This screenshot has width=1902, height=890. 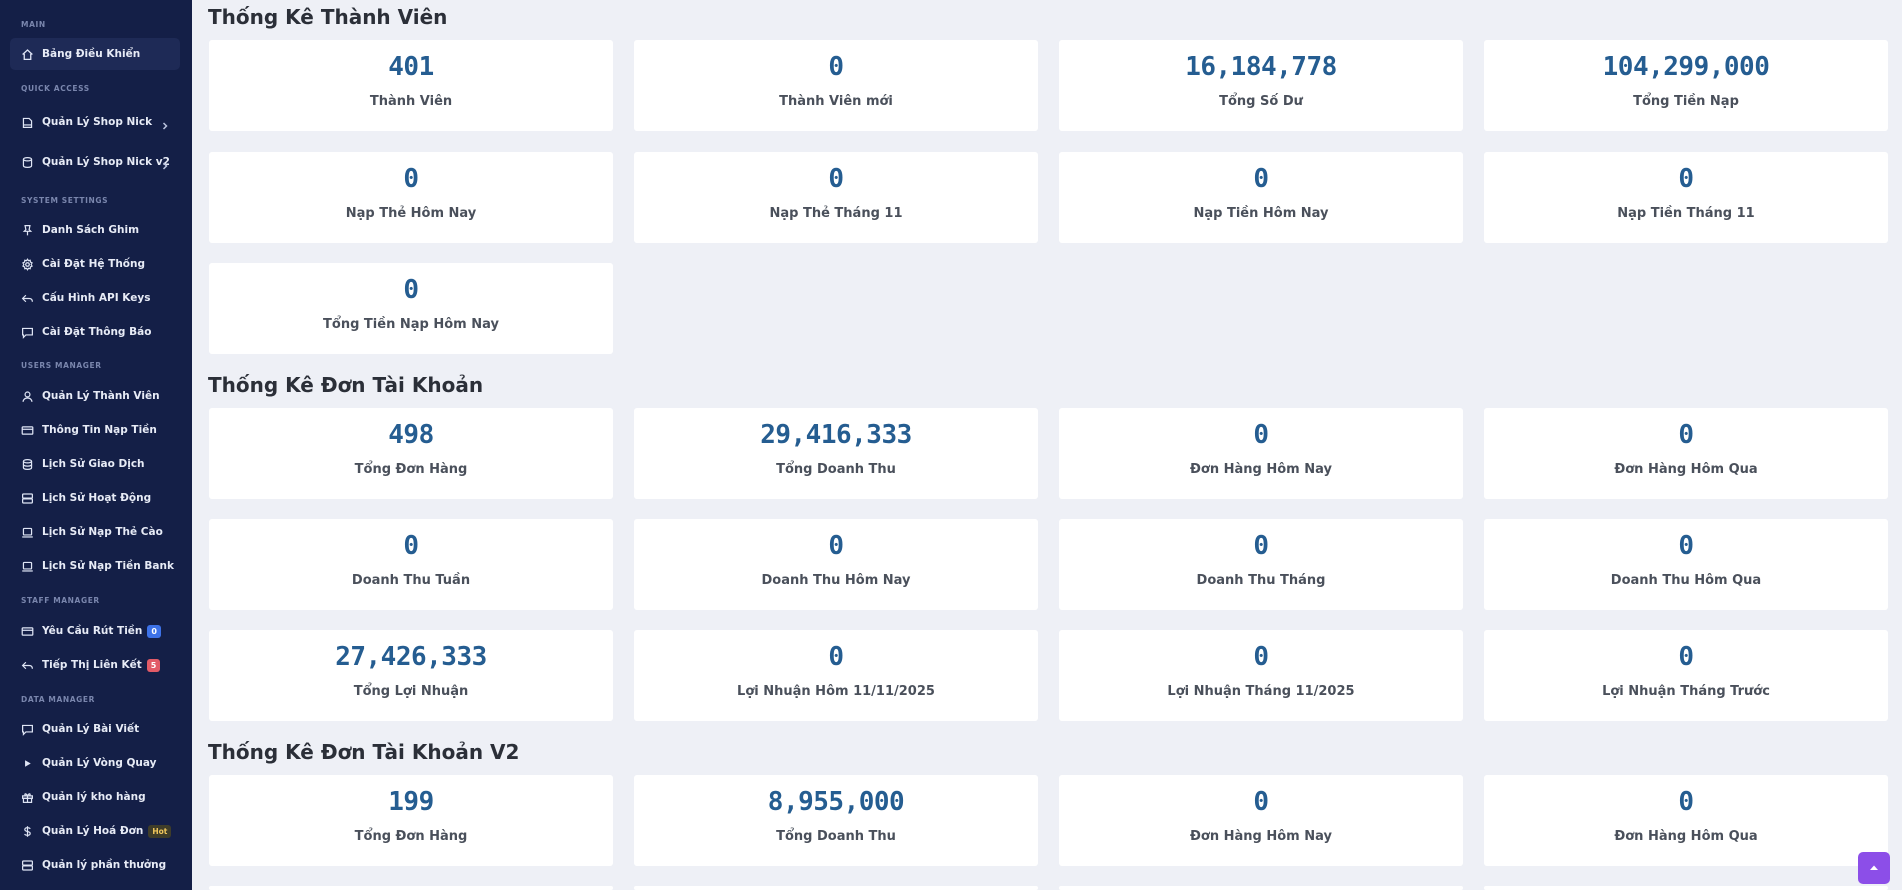 I want to click on stat-card: 0 Doanh Thu Tuần, so click(x=411, y=564).